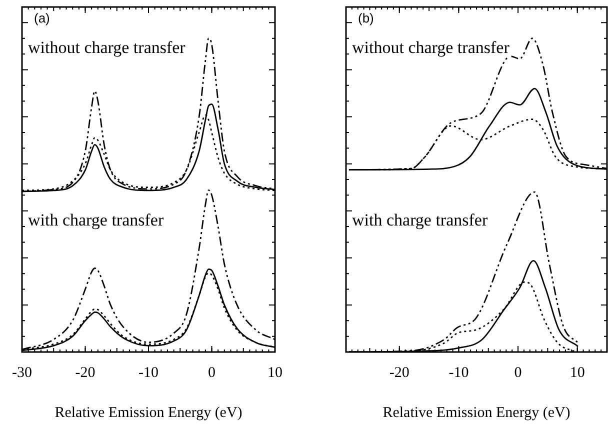 The image size is (608, 426). What do you see at coordinates (22, 372) in the screenshot?
I see `x-tick-label: -30` at bounding box center [22, 372].